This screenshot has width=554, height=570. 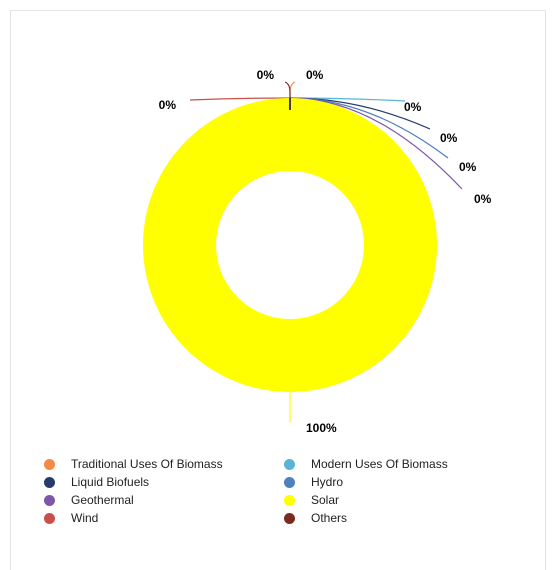 What do you see at coordinates (164, 500) in the screenshot?
I see `legend-item-geothermal: Geothermal` at bounding box center [164, 500].